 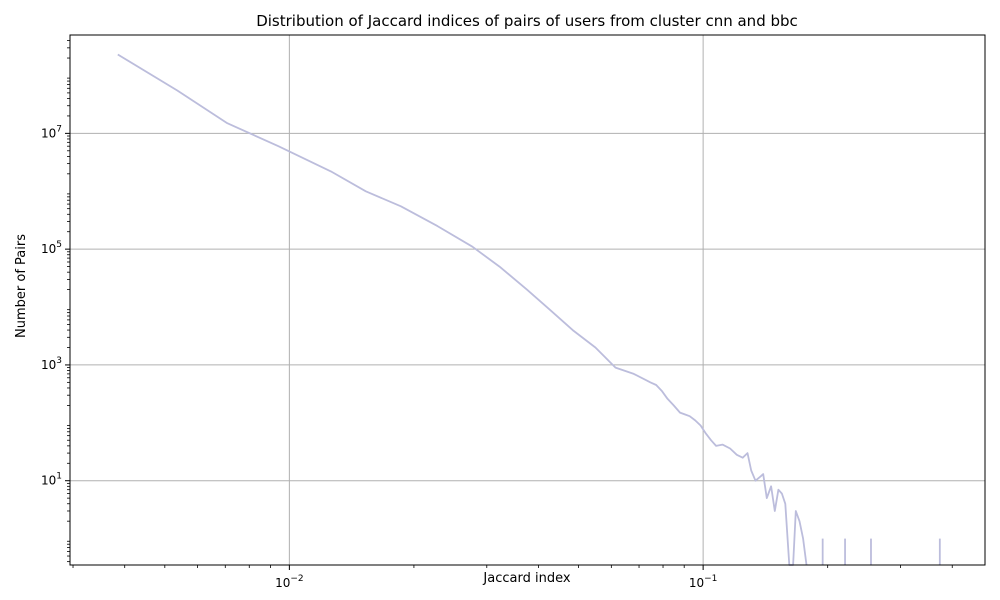 I want to click on x-tick-label: 10⁻², so click(x=289, y=582).